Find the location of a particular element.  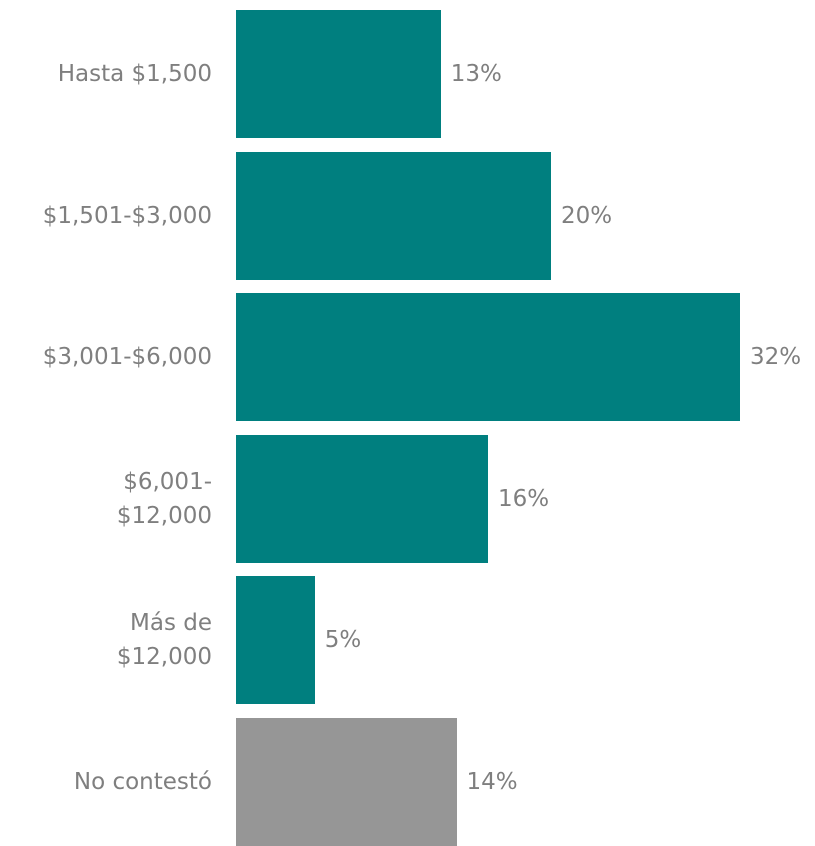

value-label: 14% is located at coordinates (492, 781).